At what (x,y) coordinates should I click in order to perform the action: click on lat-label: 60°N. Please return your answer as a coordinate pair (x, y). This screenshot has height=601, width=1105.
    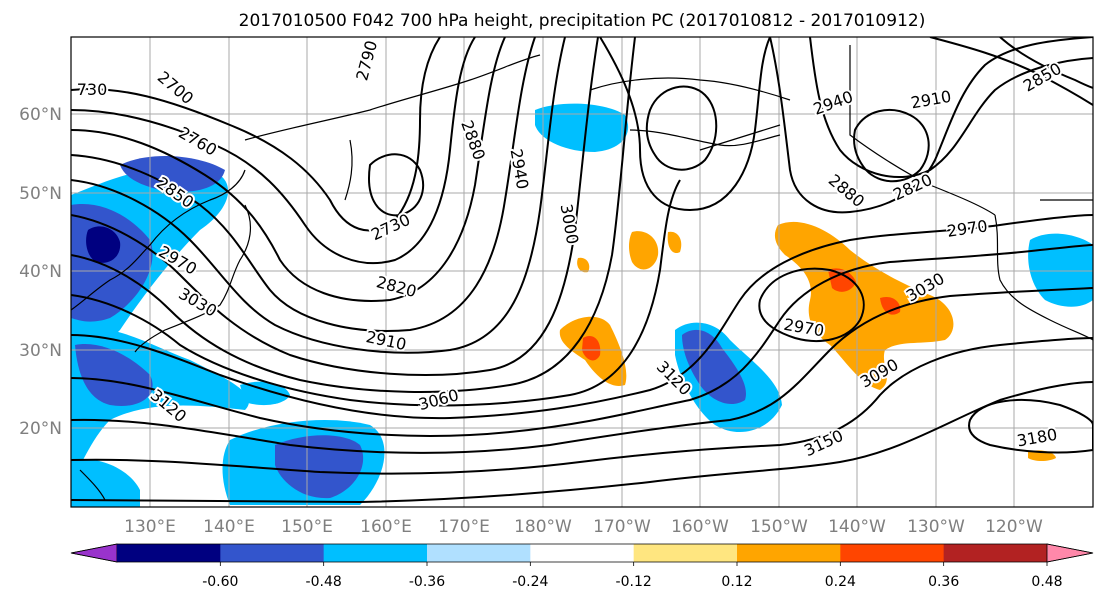
    Looking at the image, I should click on (40, 115).